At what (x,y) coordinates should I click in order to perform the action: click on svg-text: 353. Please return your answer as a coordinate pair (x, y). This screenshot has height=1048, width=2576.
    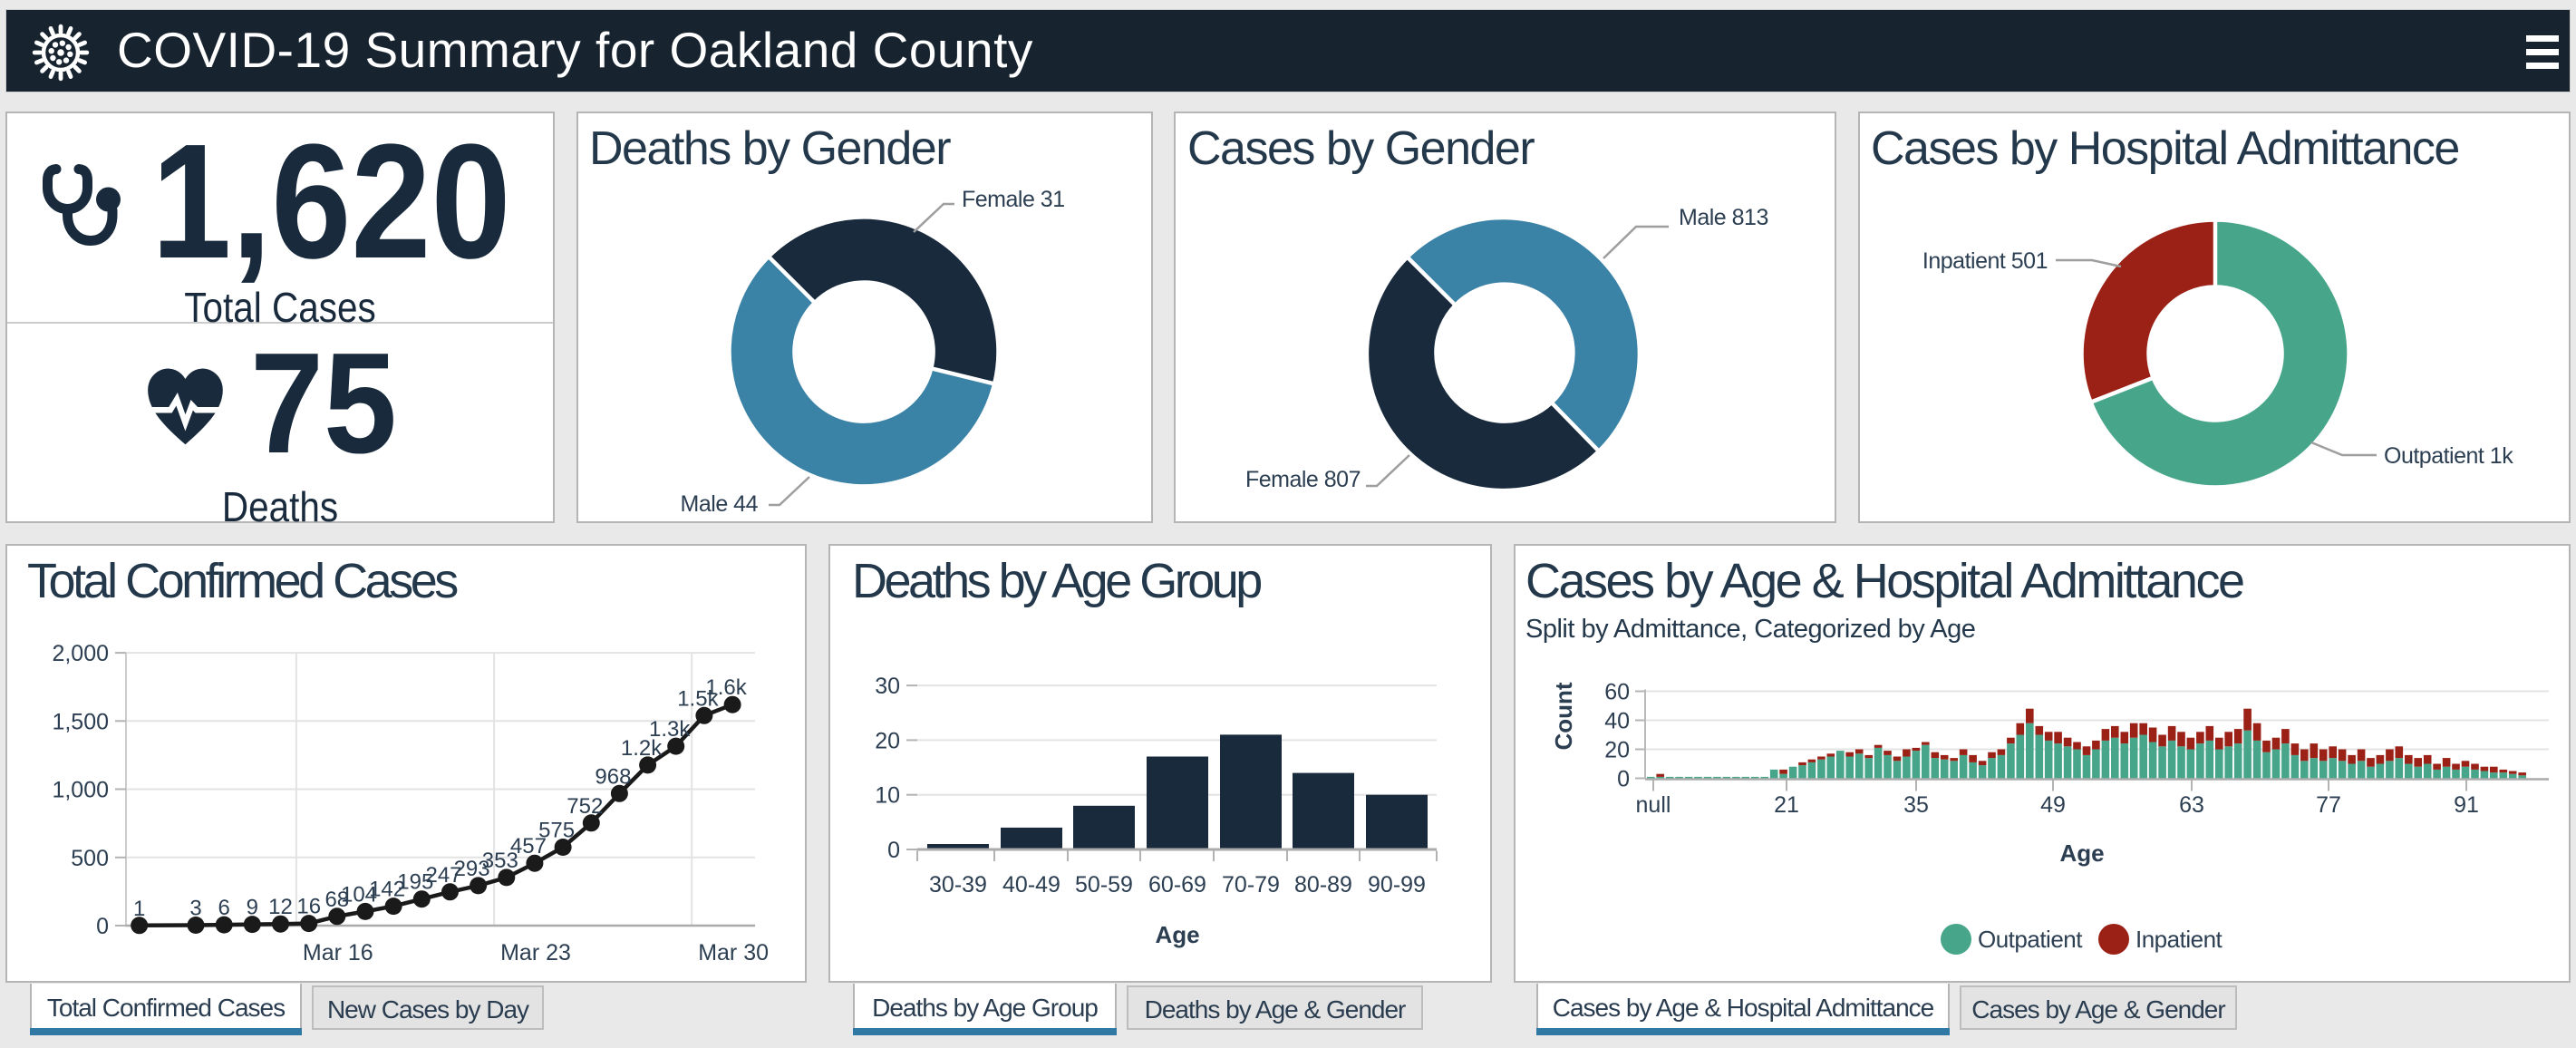
    Looking at the image, I should click on (500, 861).